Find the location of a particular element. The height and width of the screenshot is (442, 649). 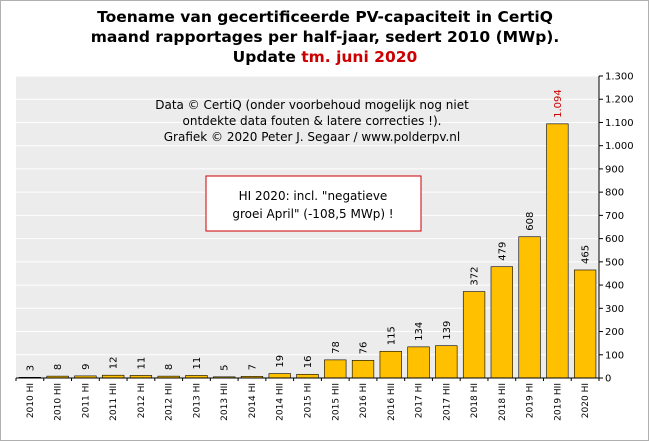

value-label: 19 is located at coordinates (280, 361).